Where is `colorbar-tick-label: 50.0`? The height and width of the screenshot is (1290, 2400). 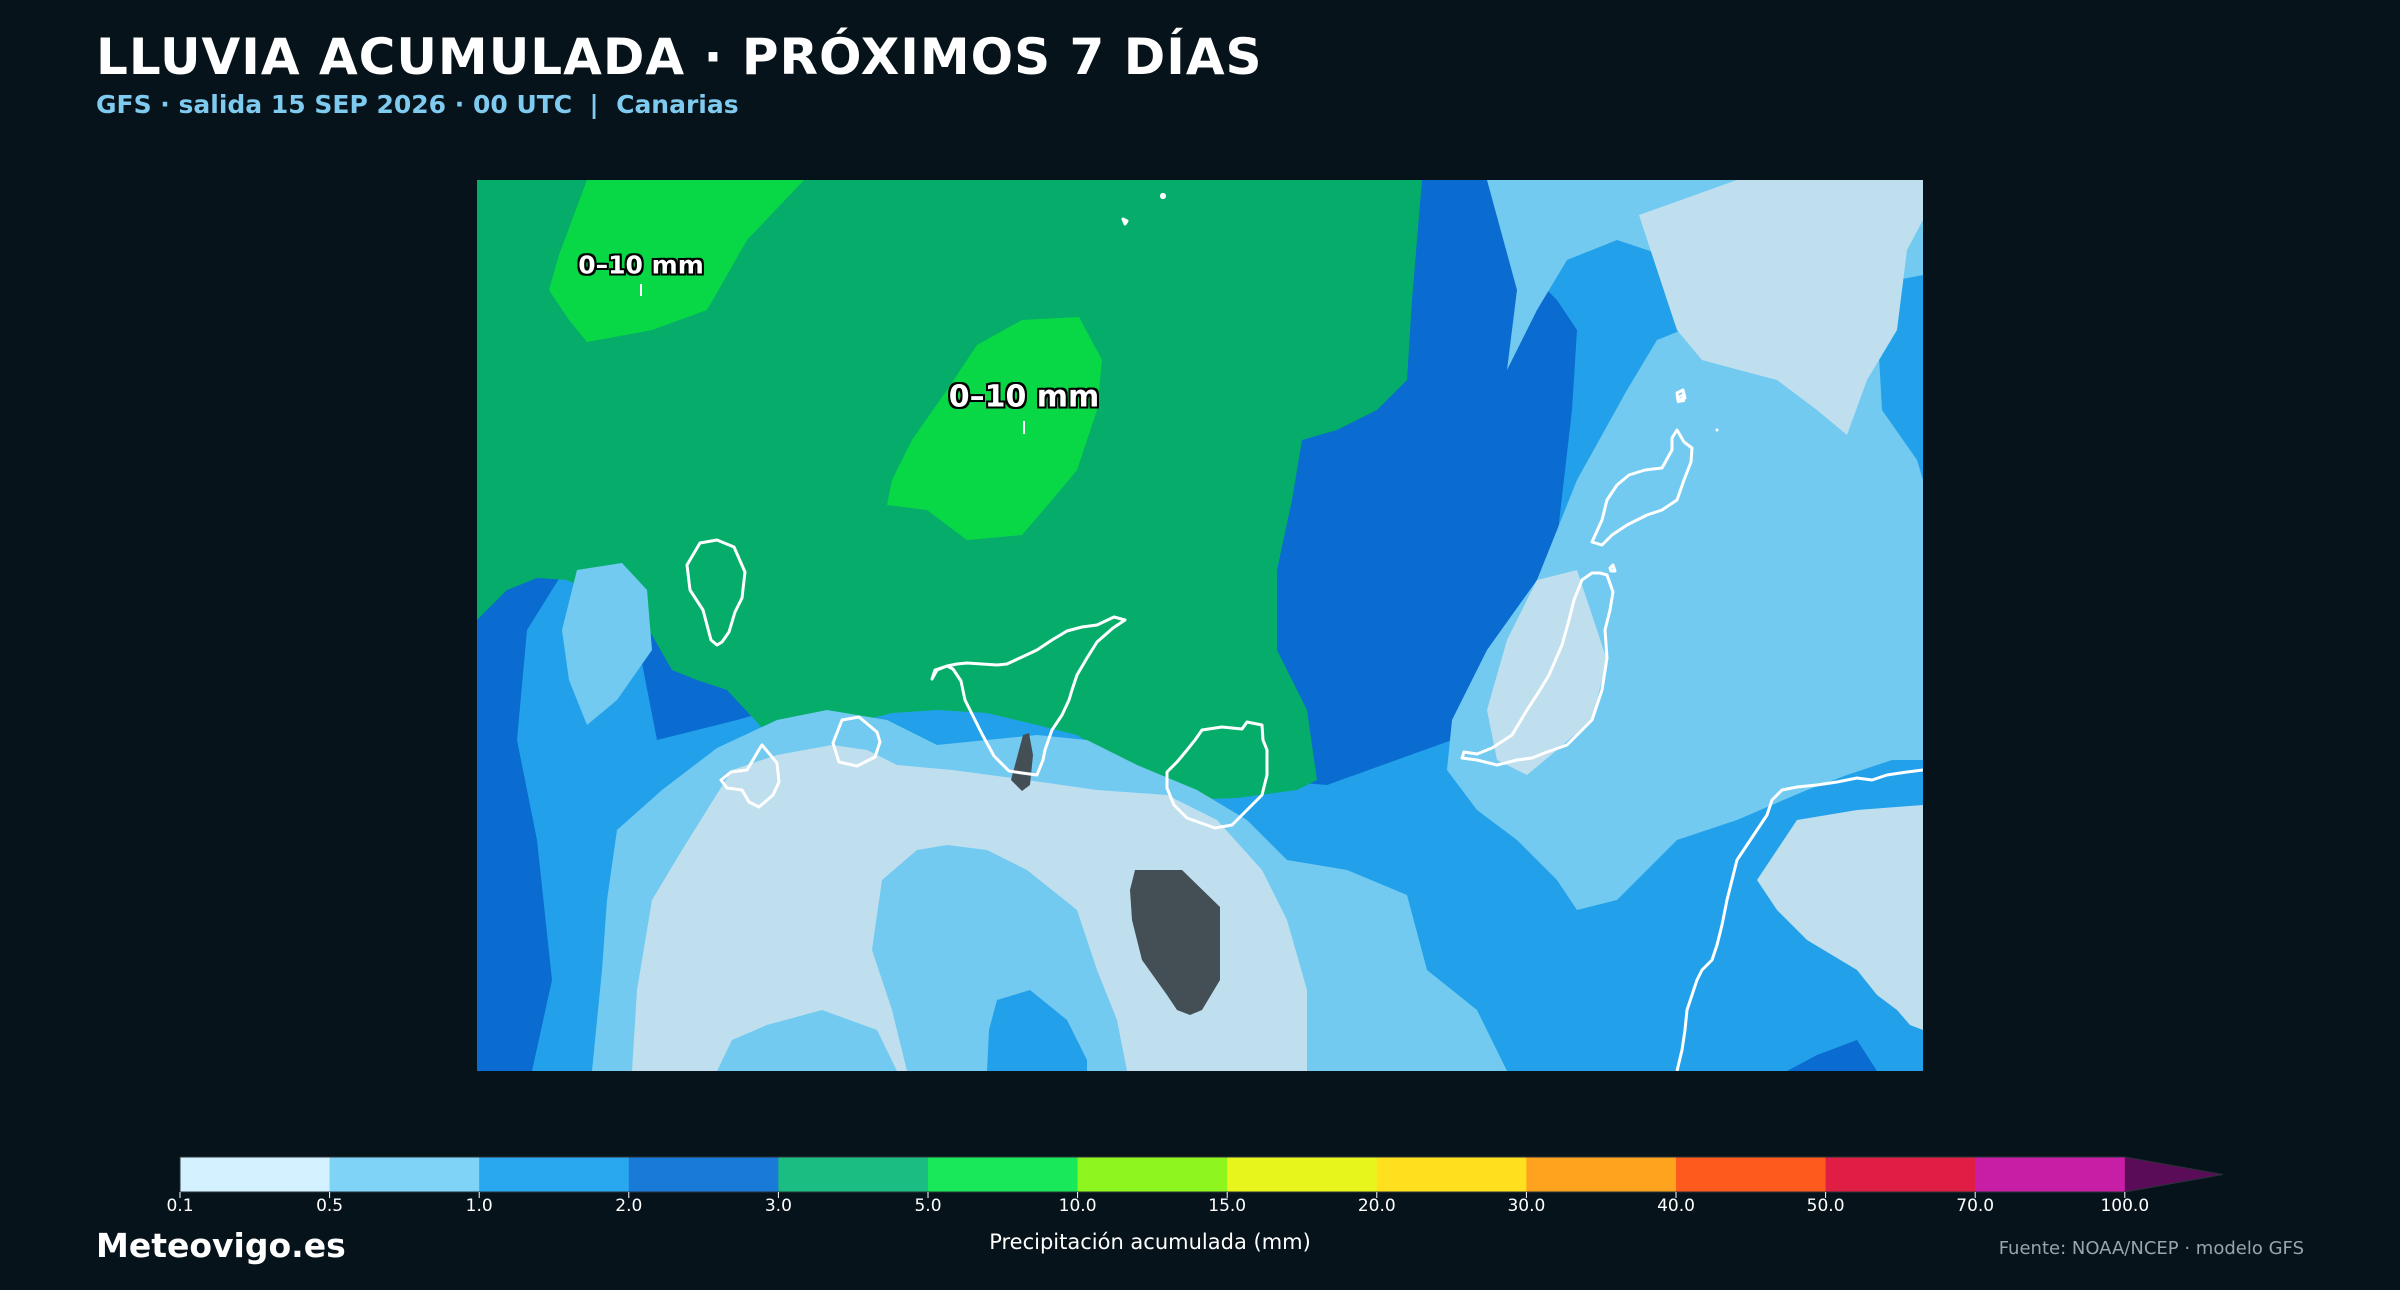 colorbar-tick-label: 50.0 is located at coordinates (1825, 1206).